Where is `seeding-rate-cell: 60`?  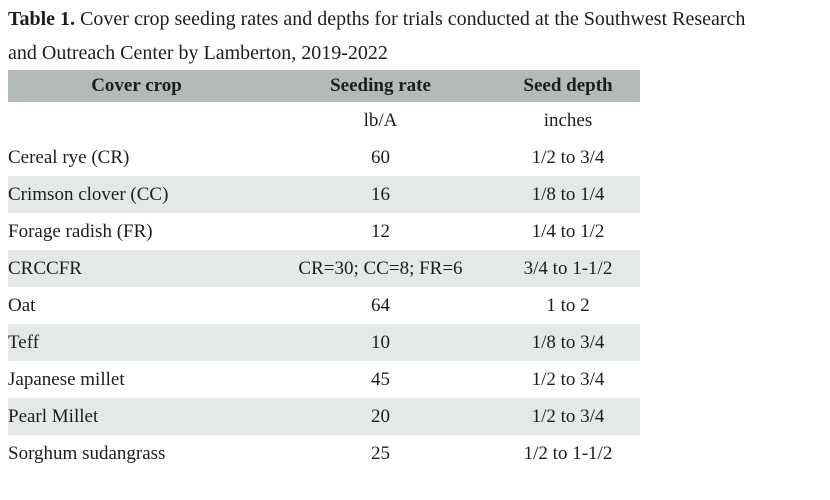
seeding-rate-cell: 60 is located at coordinates (380, 157).